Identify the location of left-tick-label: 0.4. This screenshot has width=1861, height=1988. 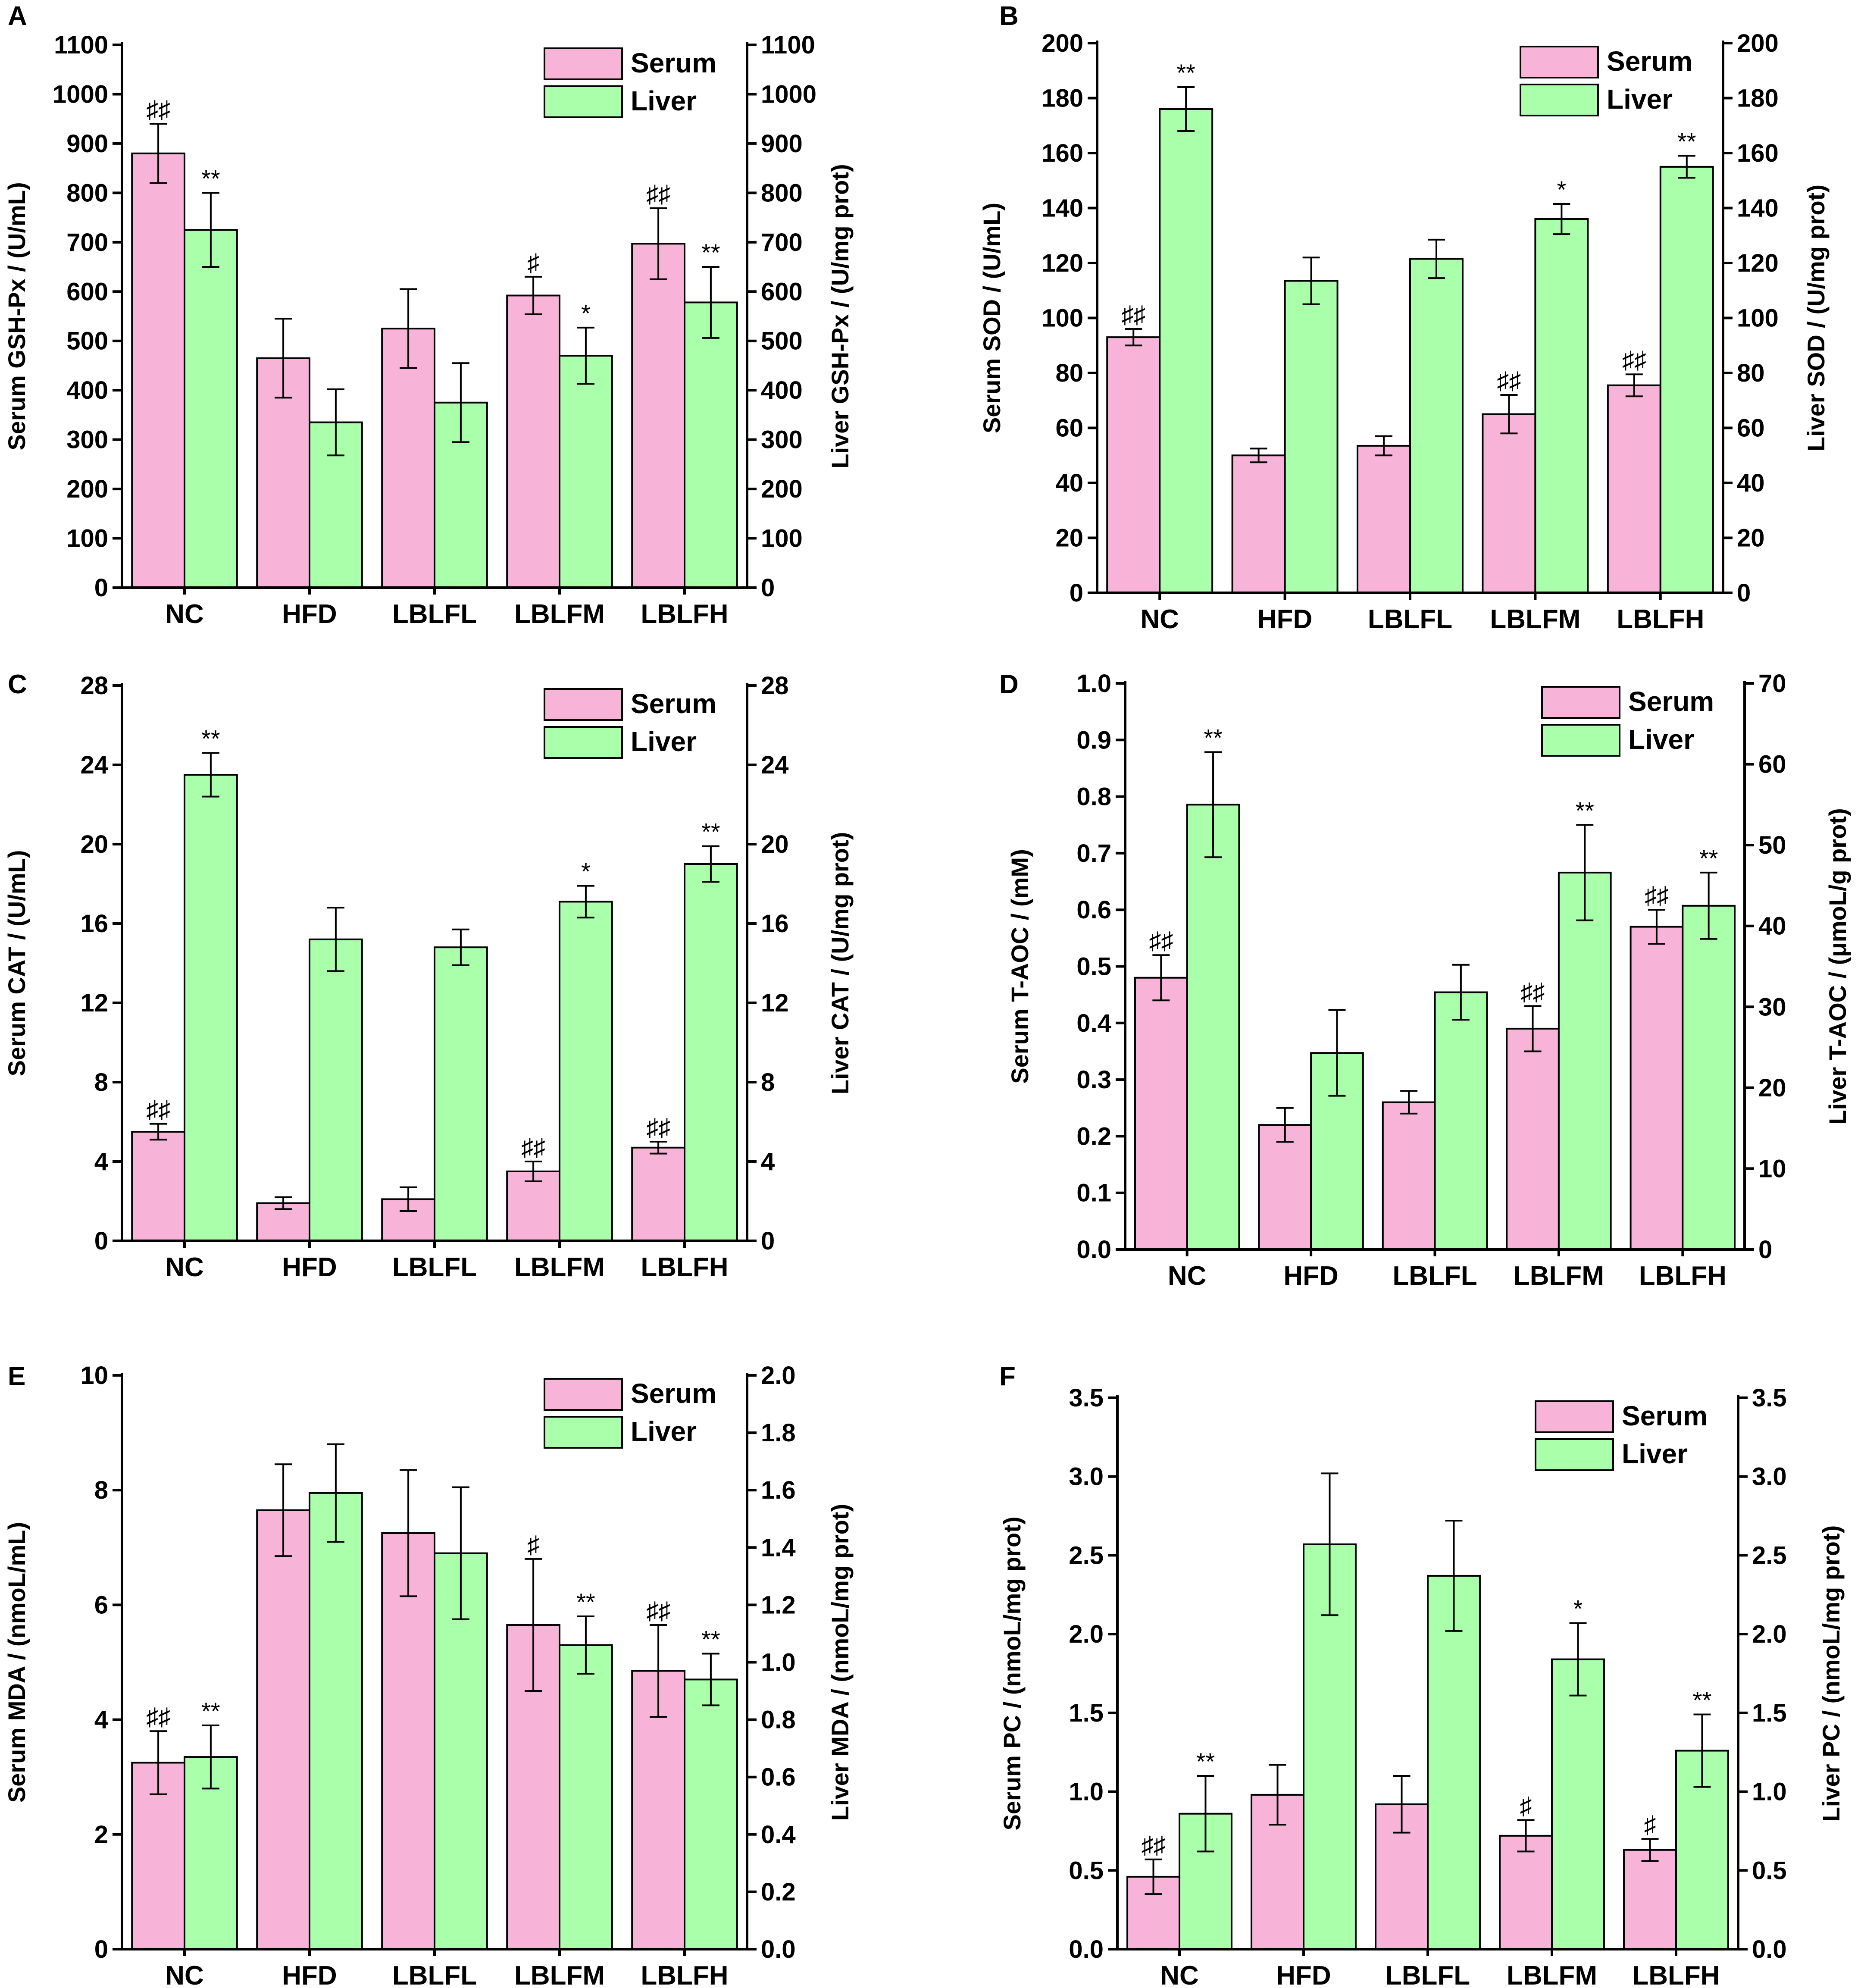
(1093, 1023).